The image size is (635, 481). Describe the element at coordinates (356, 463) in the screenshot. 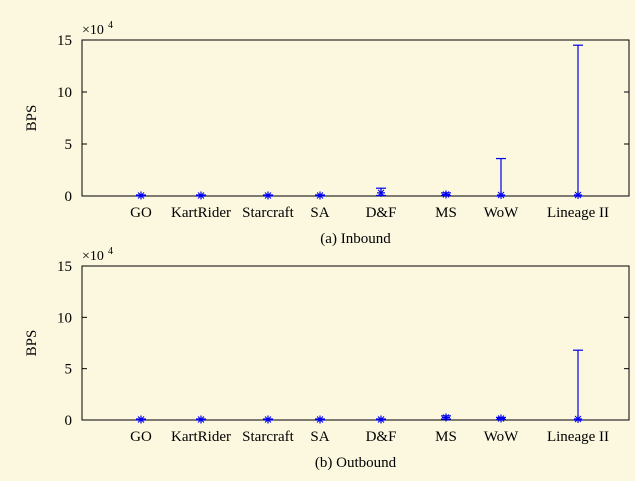

I see `panel-caption: (b) Outbound` at that location.